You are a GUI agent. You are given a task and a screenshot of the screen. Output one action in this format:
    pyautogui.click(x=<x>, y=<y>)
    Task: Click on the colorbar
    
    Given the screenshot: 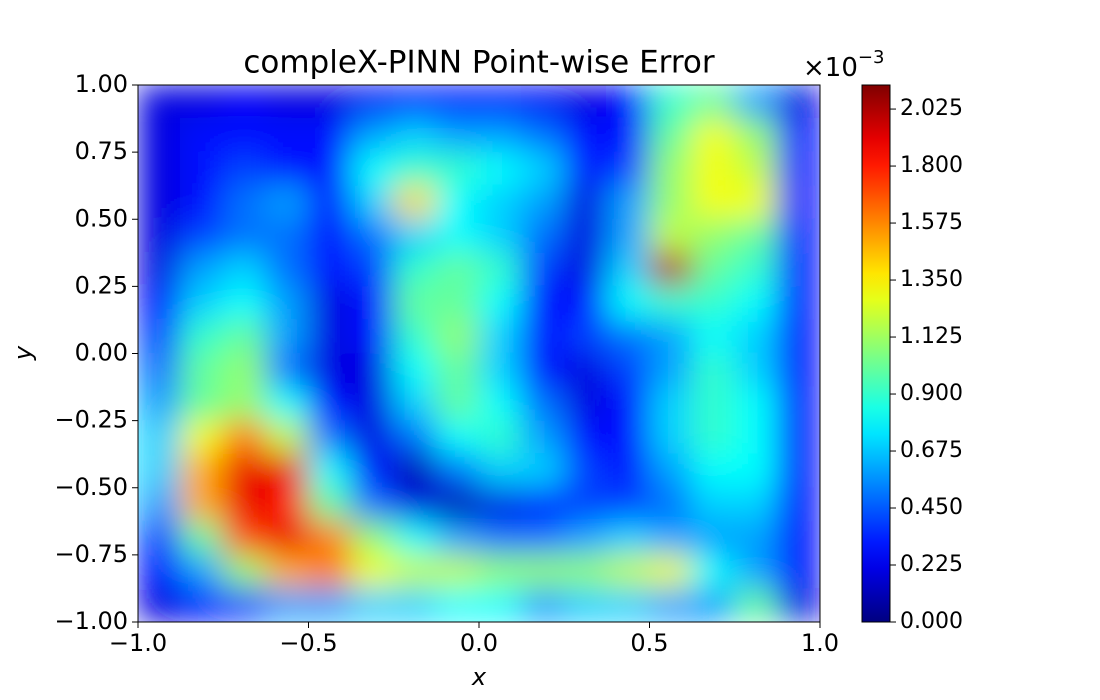 What is the action you would take?
    pyautogui.click(x=876, y=353)
    